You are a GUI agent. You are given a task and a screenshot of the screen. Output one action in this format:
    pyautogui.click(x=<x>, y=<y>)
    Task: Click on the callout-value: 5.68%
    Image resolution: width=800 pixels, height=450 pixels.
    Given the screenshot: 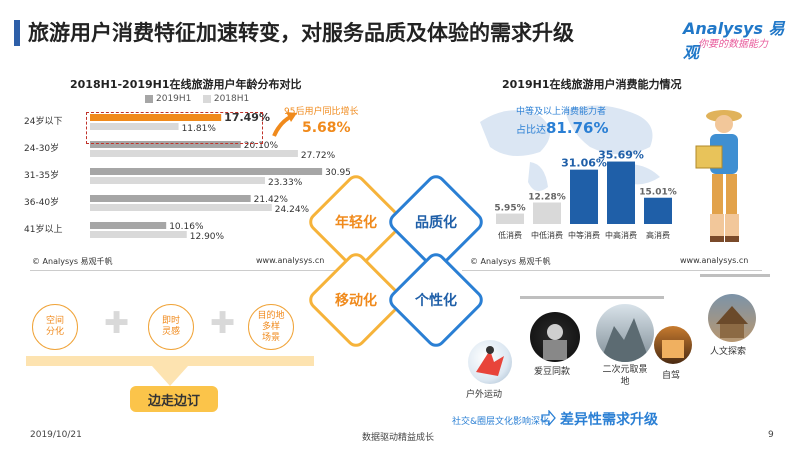 What is the action you would take?
    pyautogui.click(x=326, y=128)
    